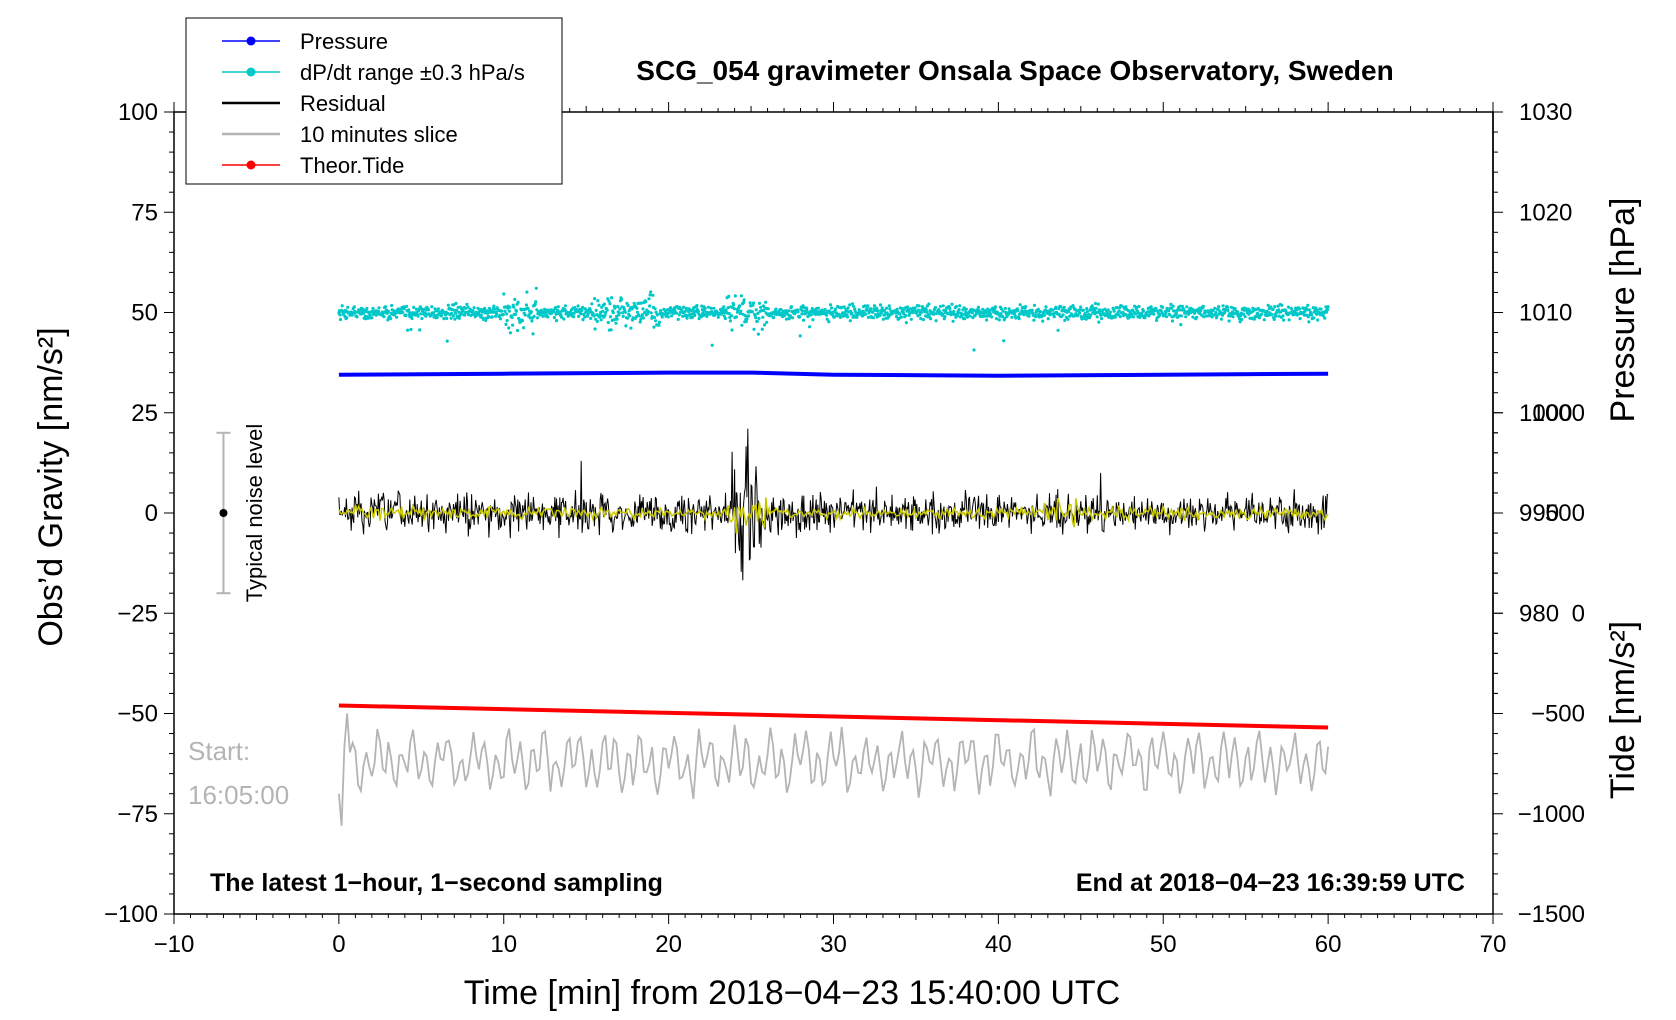 The image size is (1676, 1020). Describe the element at coordinates (1551, 914) in the screenshot. I see `tide-tick-label: −1500` at that location.